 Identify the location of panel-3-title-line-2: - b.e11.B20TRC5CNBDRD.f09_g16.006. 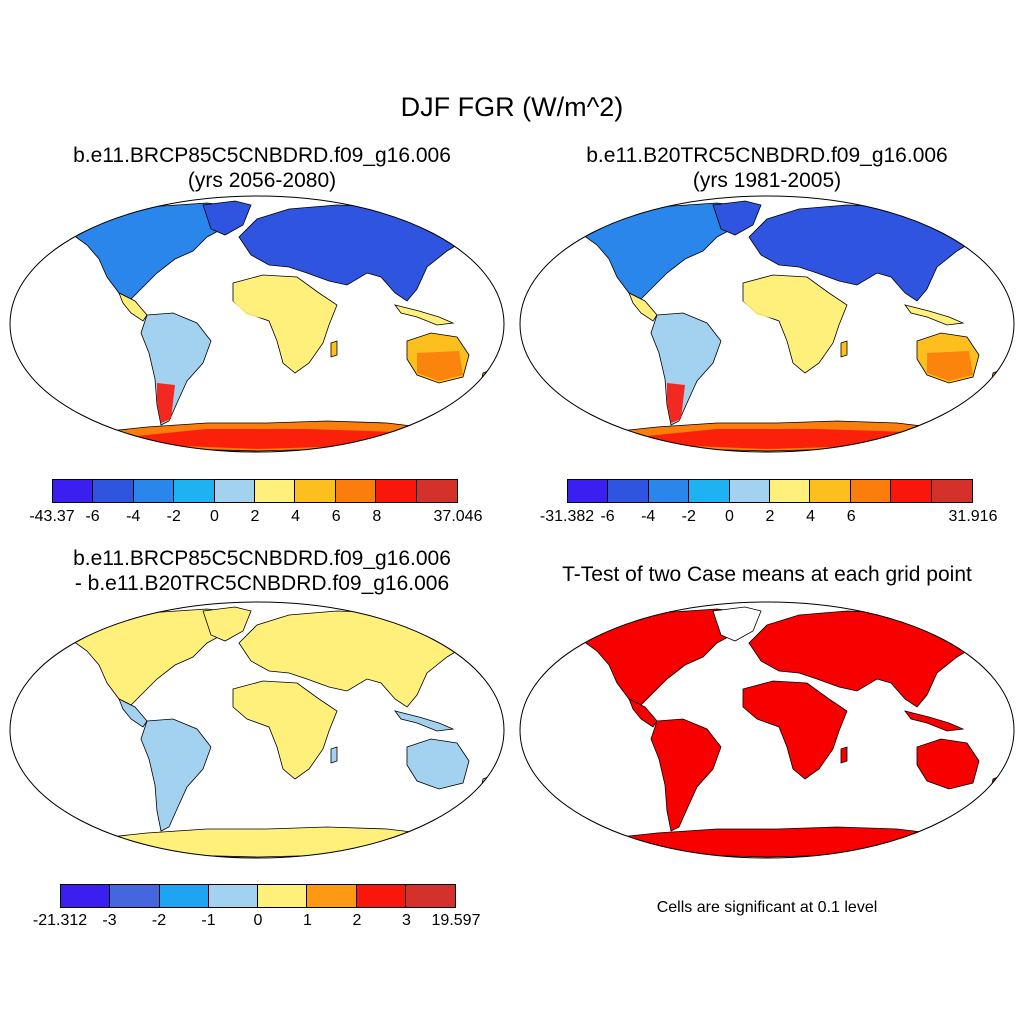
(262, 583).